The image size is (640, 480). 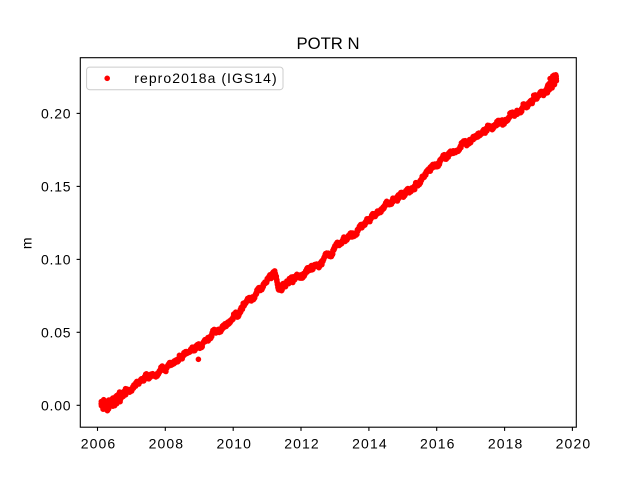 What do you see at coordinates (327, 43) in the screenshot?
I see `svg-text: POTR N` at bounding box center [327, 43].